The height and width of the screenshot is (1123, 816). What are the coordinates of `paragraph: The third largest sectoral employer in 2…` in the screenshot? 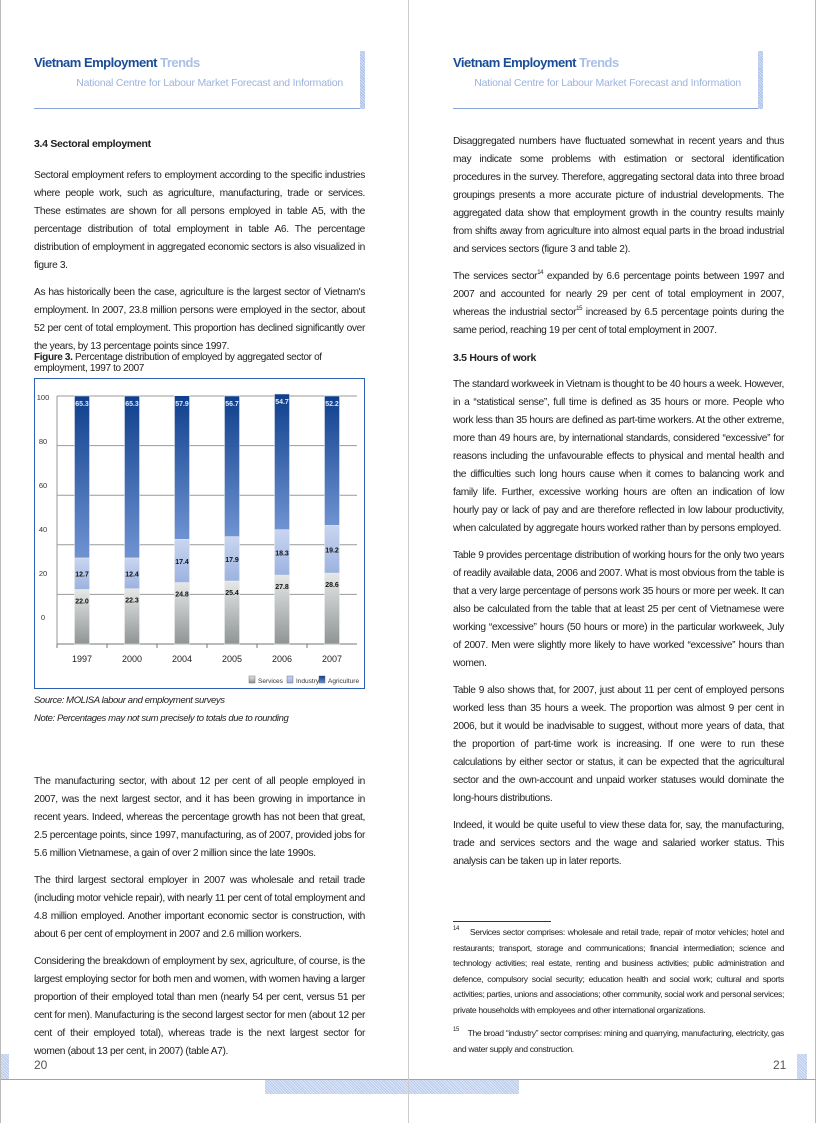 It's located at (199, 907).